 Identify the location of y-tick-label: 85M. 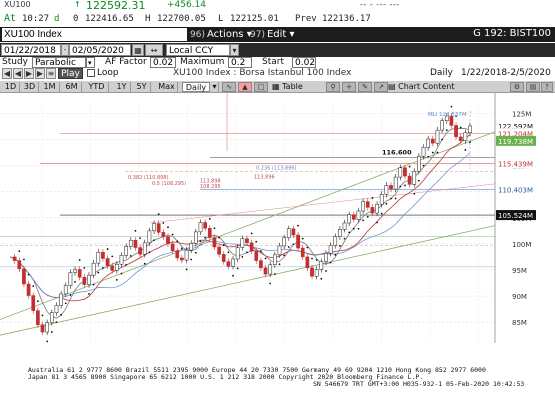
(519, 323).